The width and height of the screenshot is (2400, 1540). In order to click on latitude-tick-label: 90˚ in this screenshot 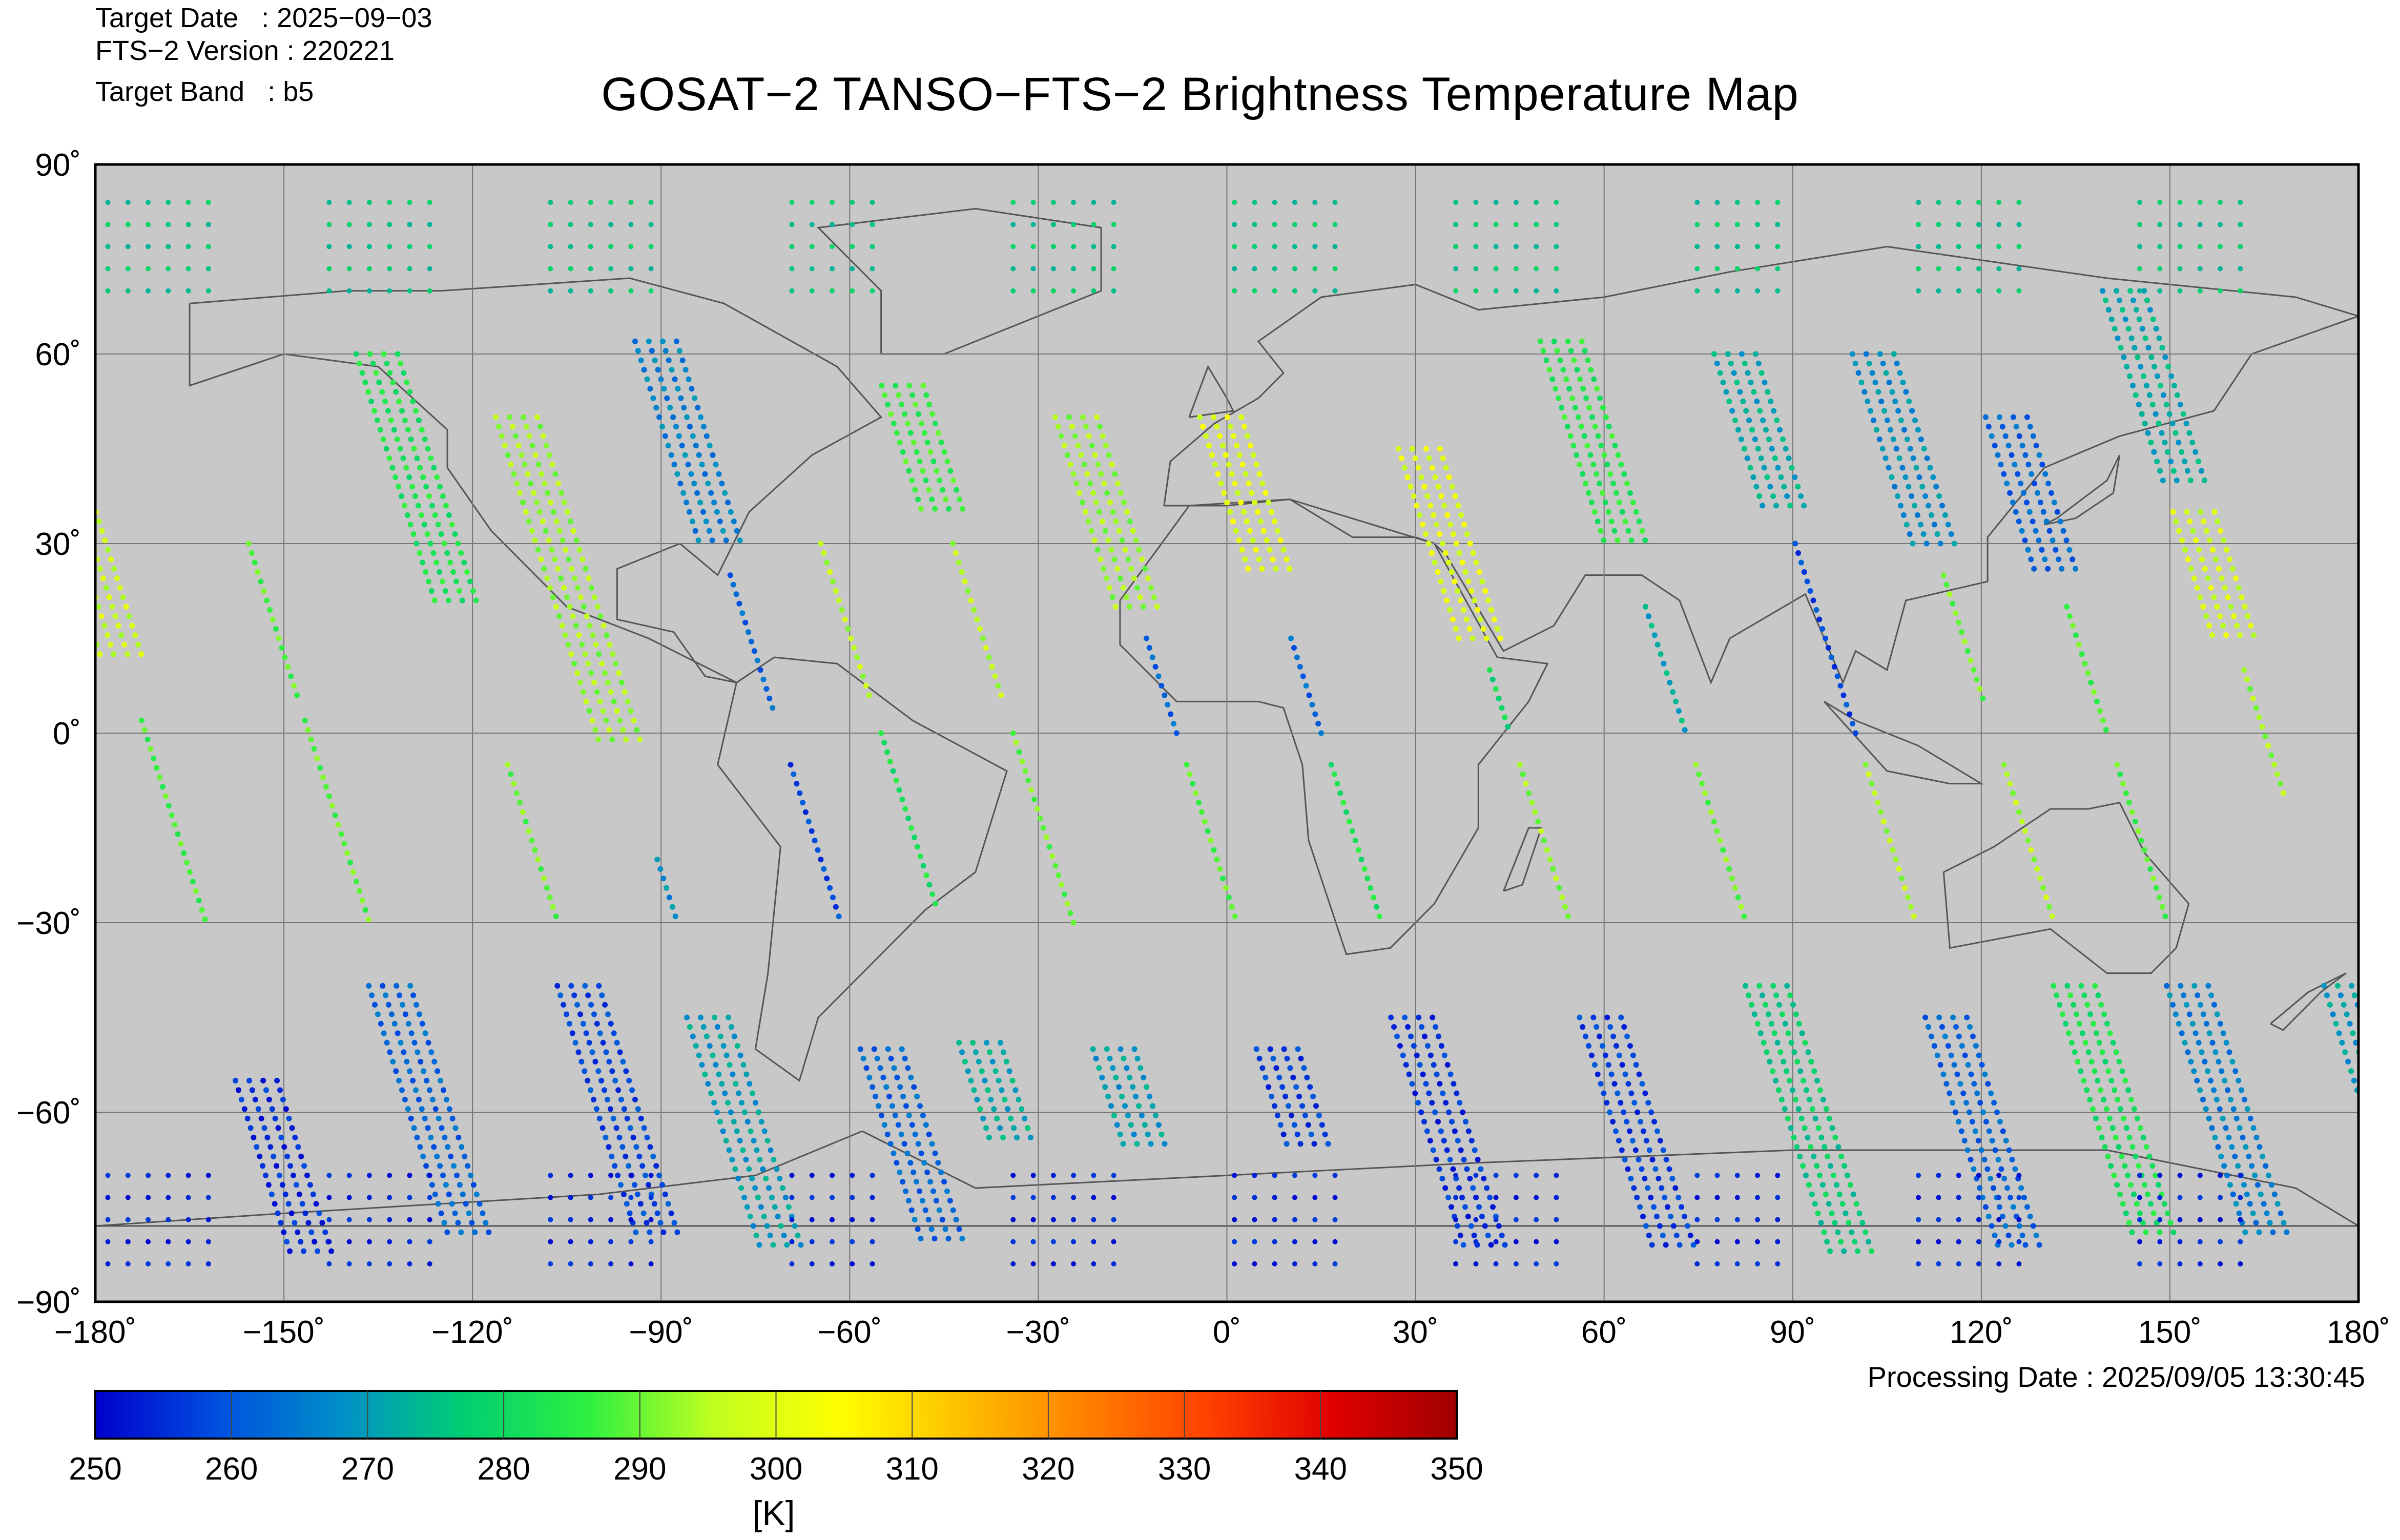, I will do `click(58, 165)`.